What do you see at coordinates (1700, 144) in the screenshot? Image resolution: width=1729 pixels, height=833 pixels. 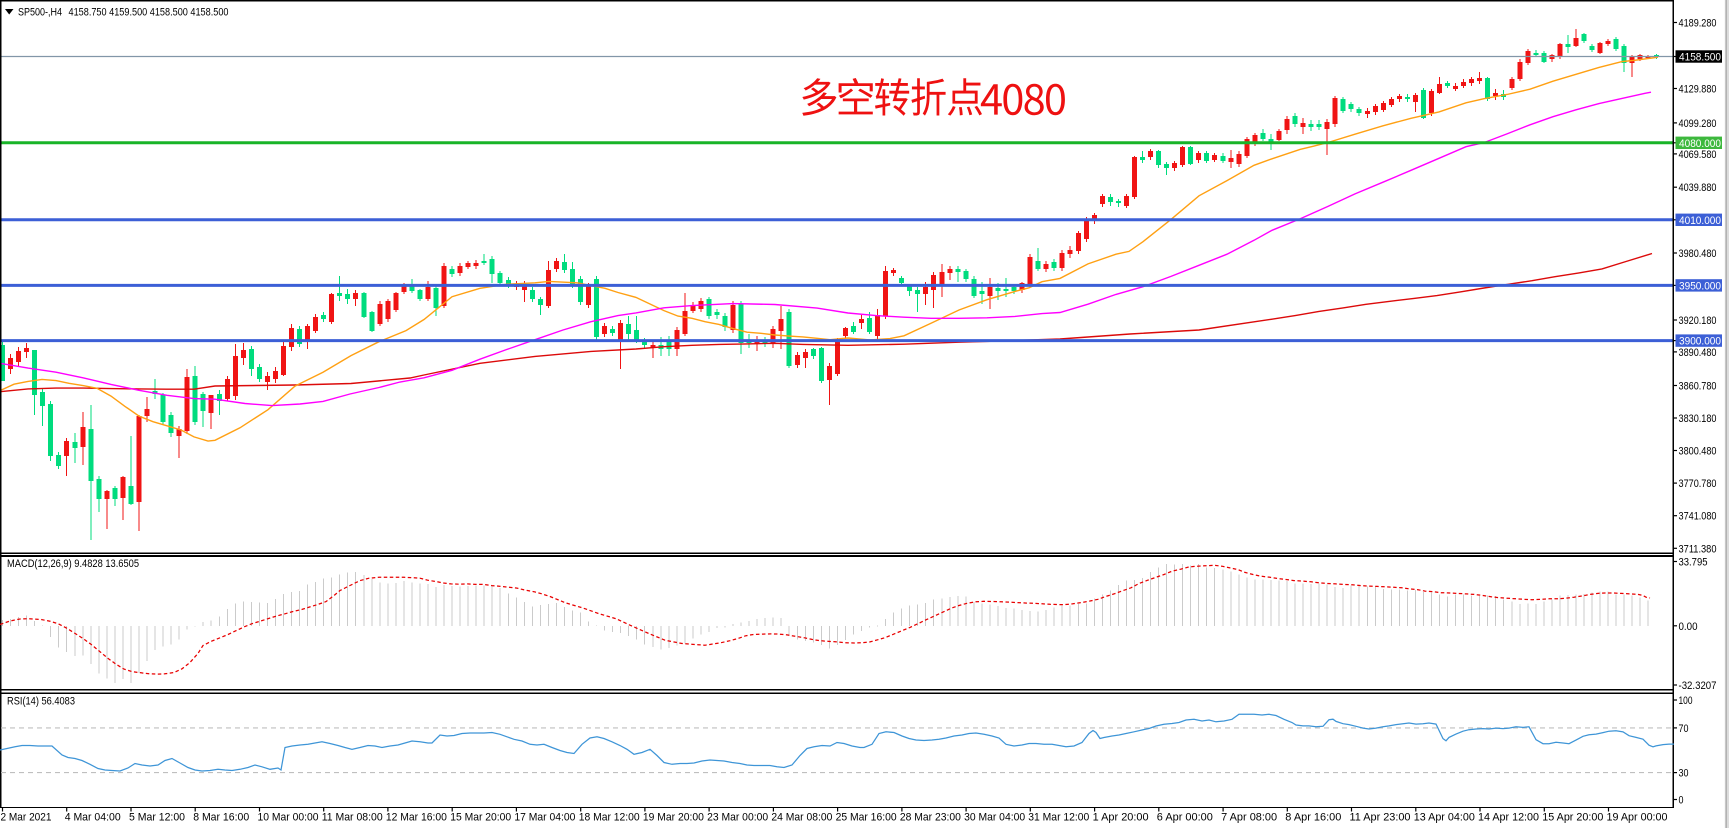 I see `svg-text: 4080.000` at bounding box center [1700, 144].